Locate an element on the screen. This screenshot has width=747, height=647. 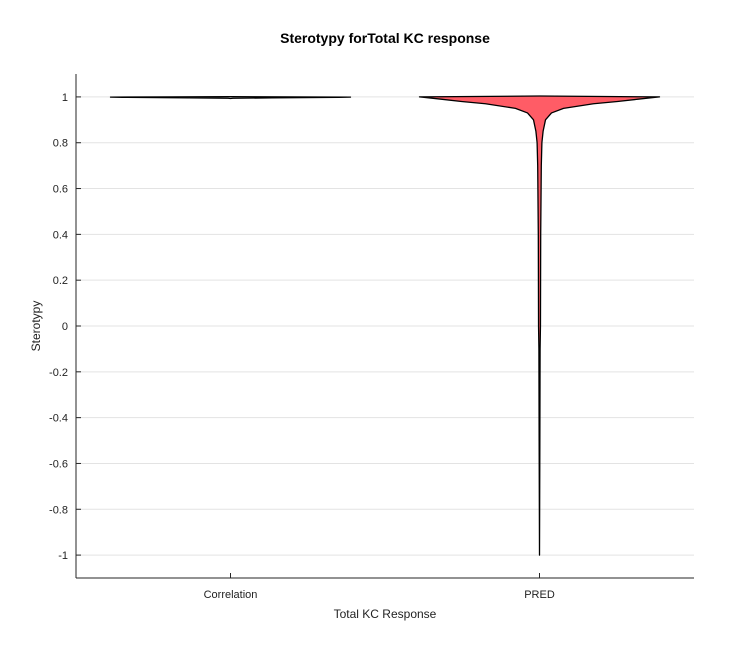
x-axis-label: Total KC Response is located at coordinates (385, 614).